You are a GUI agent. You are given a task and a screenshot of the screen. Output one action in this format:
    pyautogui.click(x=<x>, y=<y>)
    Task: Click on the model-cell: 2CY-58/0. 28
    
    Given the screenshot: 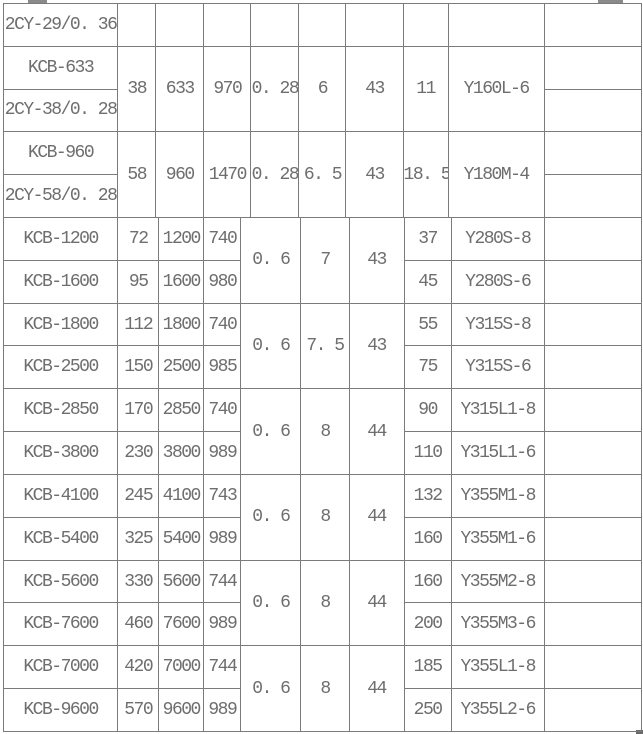 What is the action you would take?
    pyautogui.click(x=60, y=196)
    